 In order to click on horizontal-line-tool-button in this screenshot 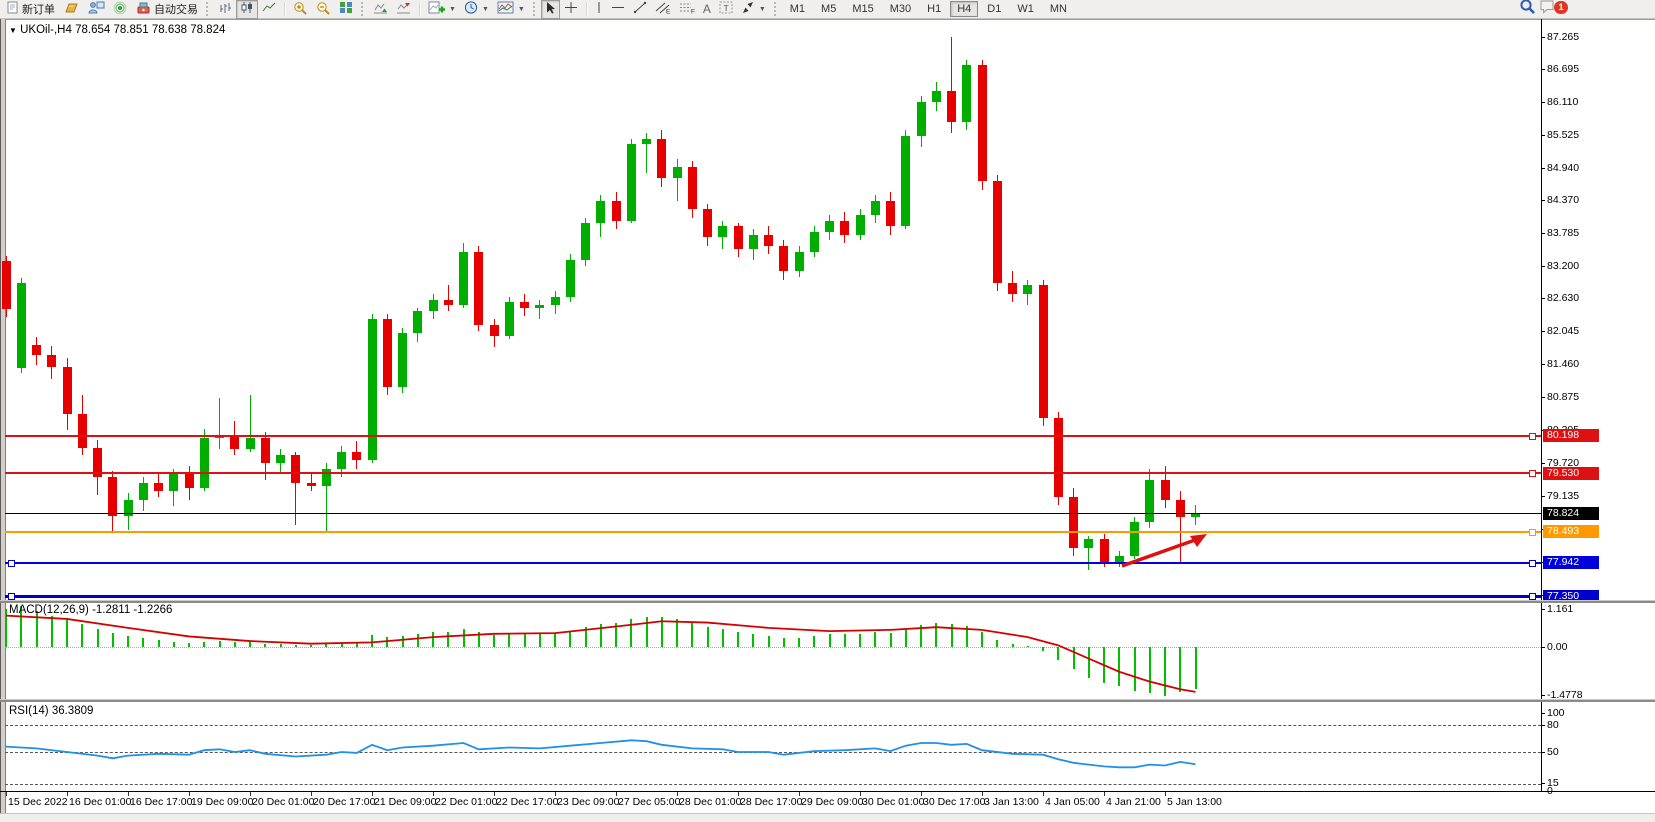, I will do `click(618, 9)`.